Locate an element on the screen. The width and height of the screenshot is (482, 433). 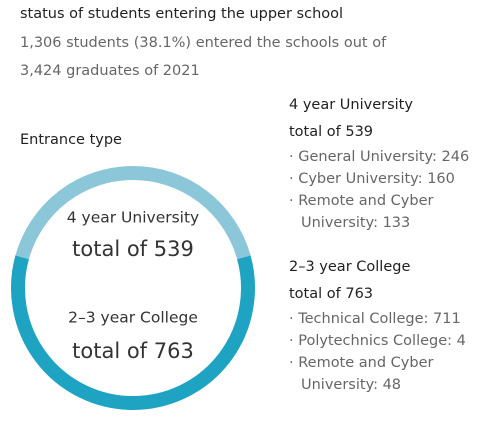
donut-segment is located at coordinates (133, 213).